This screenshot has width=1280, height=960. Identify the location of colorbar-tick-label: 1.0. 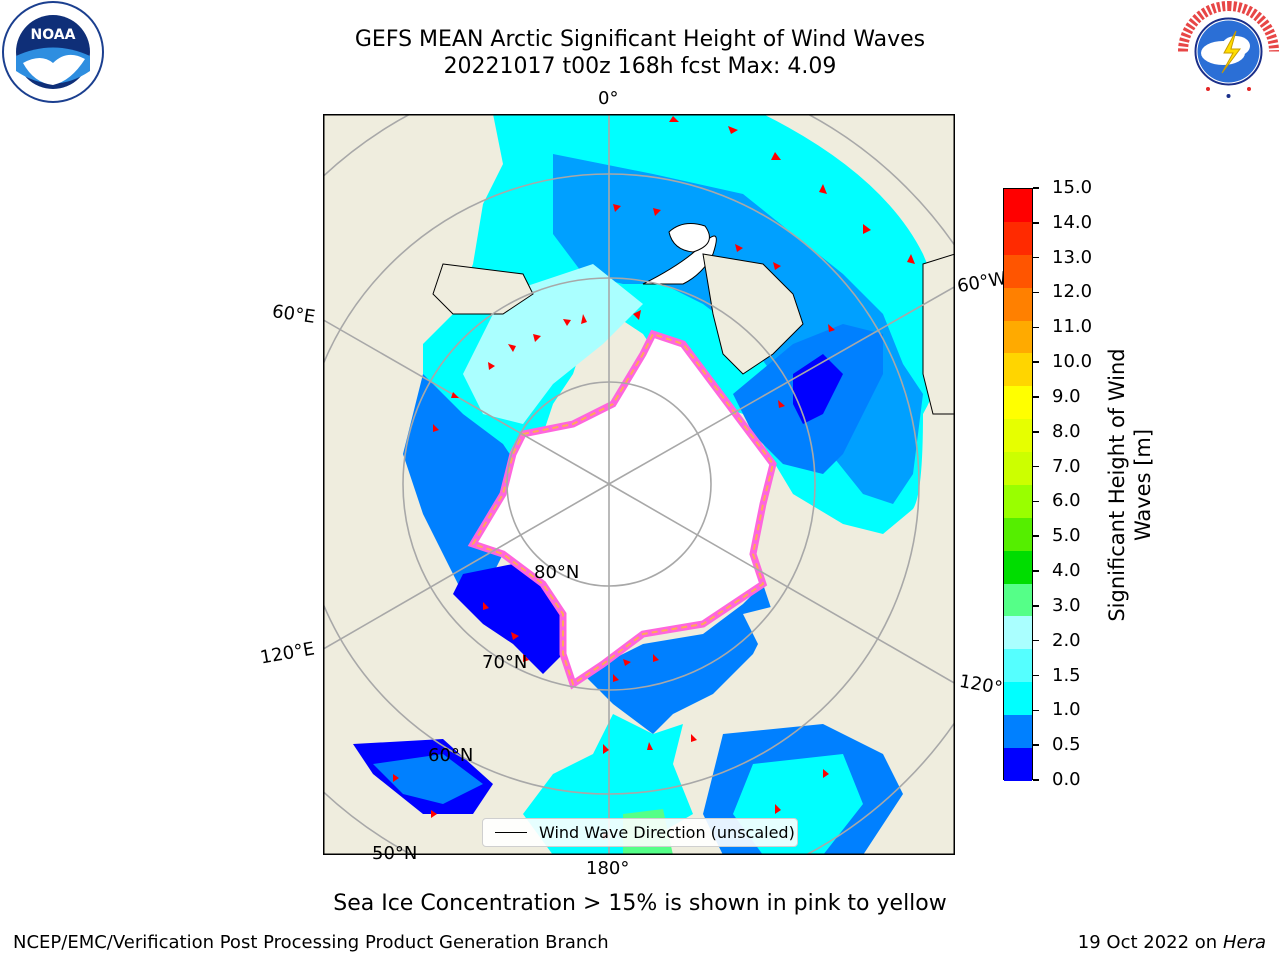
(1066, 710).